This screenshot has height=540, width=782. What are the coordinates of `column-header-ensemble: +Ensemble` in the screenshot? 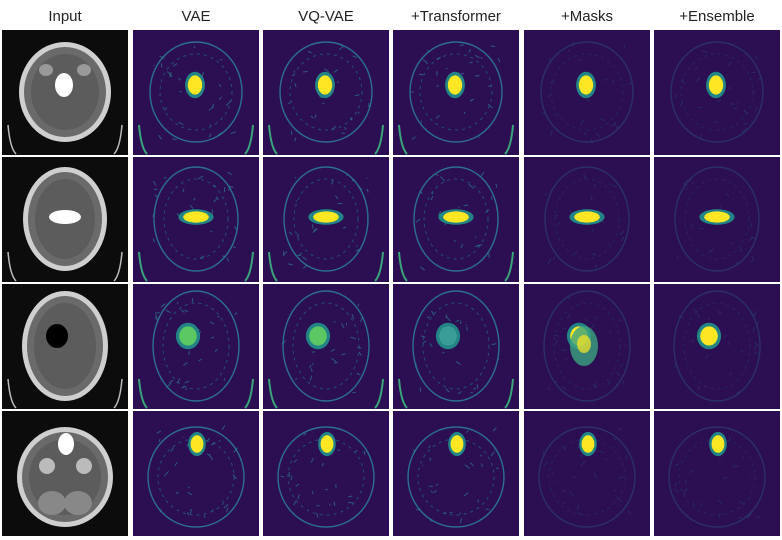 It's located at (717, 16).